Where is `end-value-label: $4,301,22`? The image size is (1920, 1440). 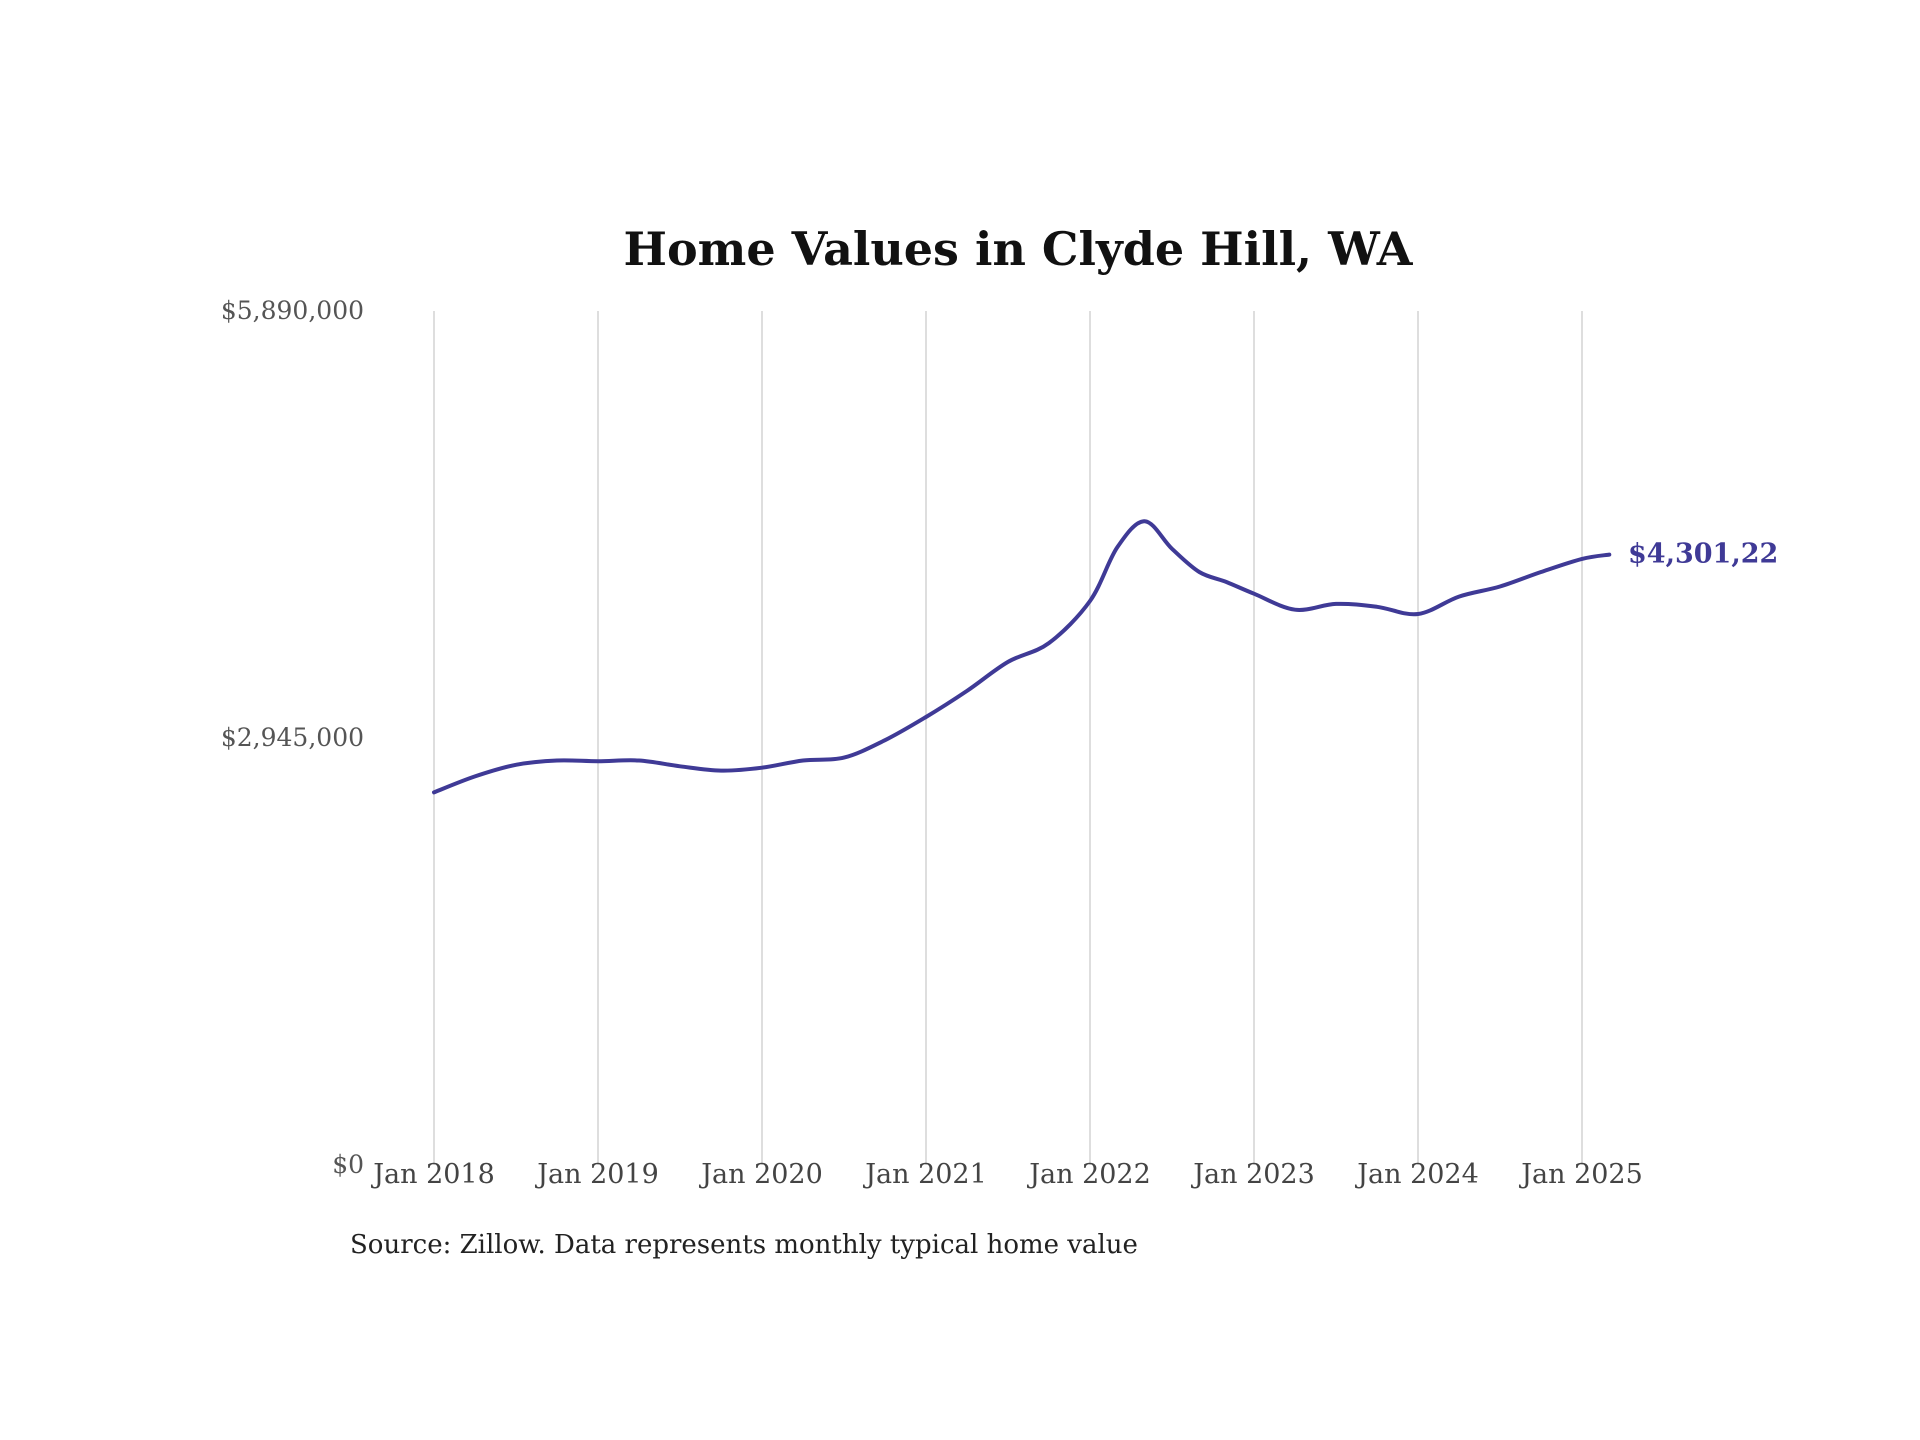 end-value-label: $4,301,22 is located at coordinates (1703, 554).